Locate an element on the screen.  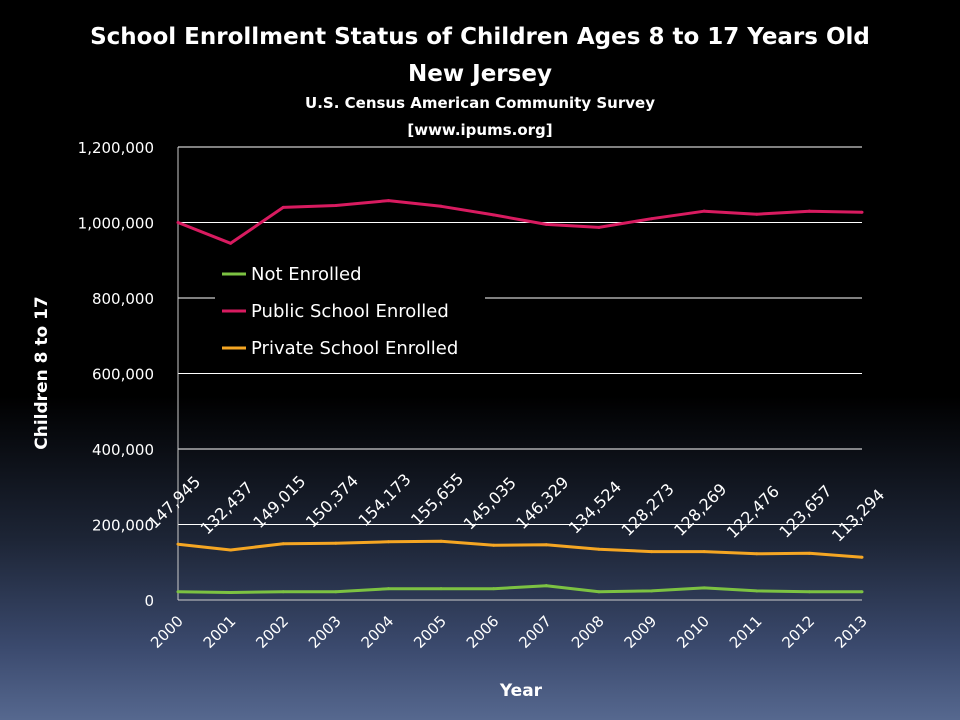
data-label: 147,945 is located at coordinates (174, 502).